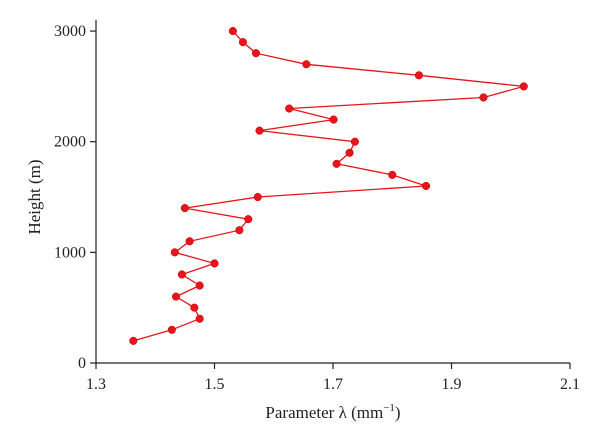 This screenshot has height=441, width=600. Describe the element at coordinates (34, 196) in the screenshot. I see `y-axis-title: Height (m)` at that location.